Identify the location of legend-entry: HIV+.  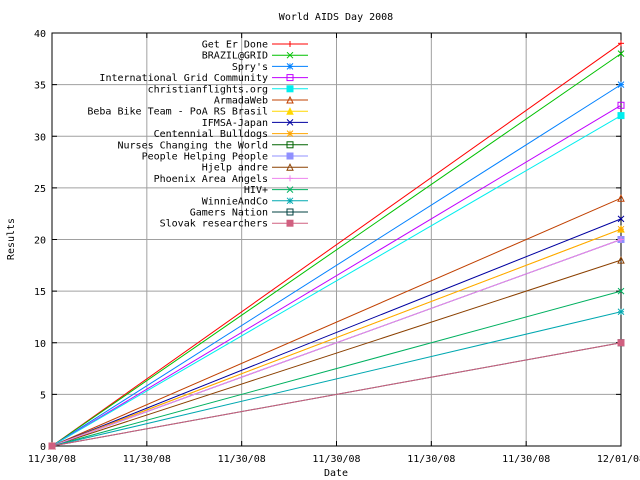
(276, 190).